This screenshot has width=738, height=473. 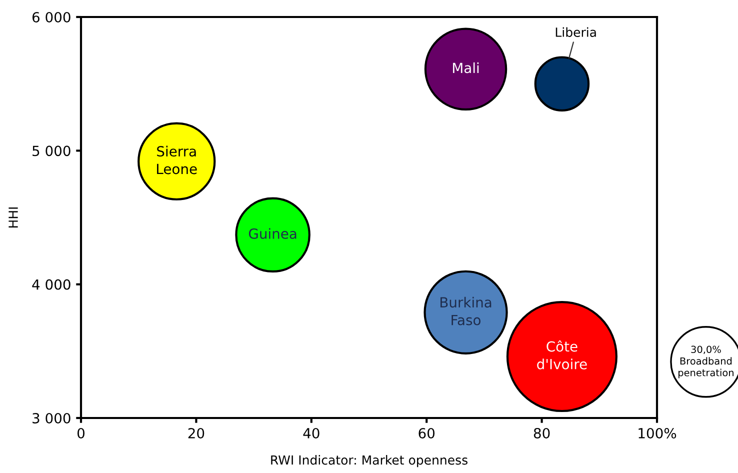 I want to click on y-axis-title: HHI, so click(x=13, y=217).